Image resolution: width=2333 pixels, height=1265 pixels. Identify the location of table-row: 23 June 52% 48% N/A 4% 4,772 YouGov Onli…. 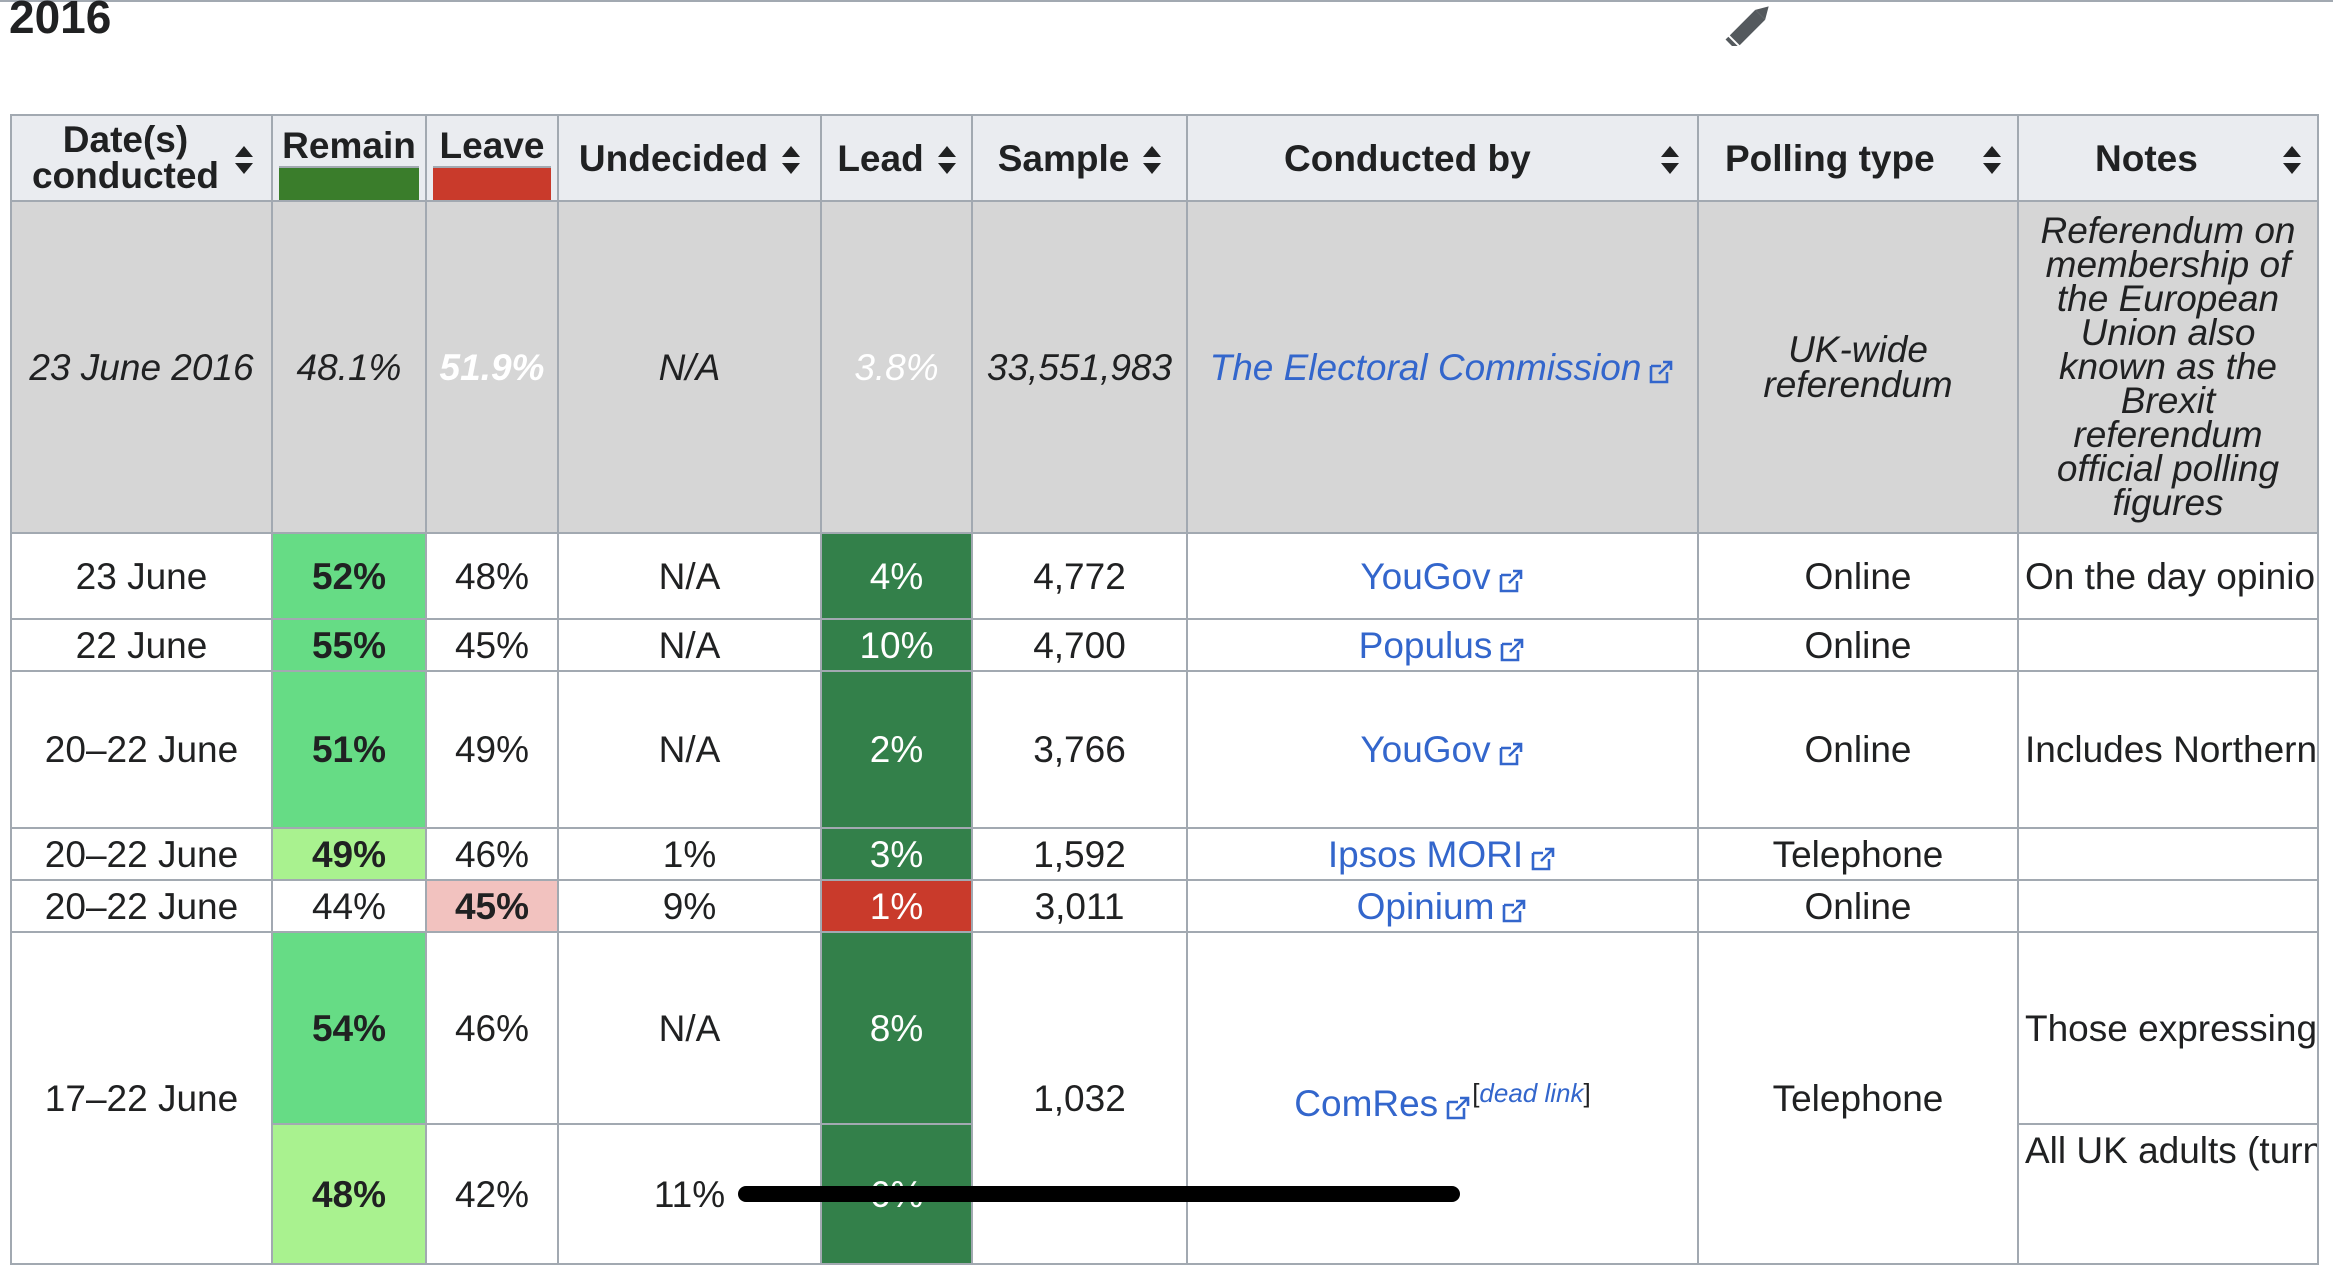
(1164, 576).